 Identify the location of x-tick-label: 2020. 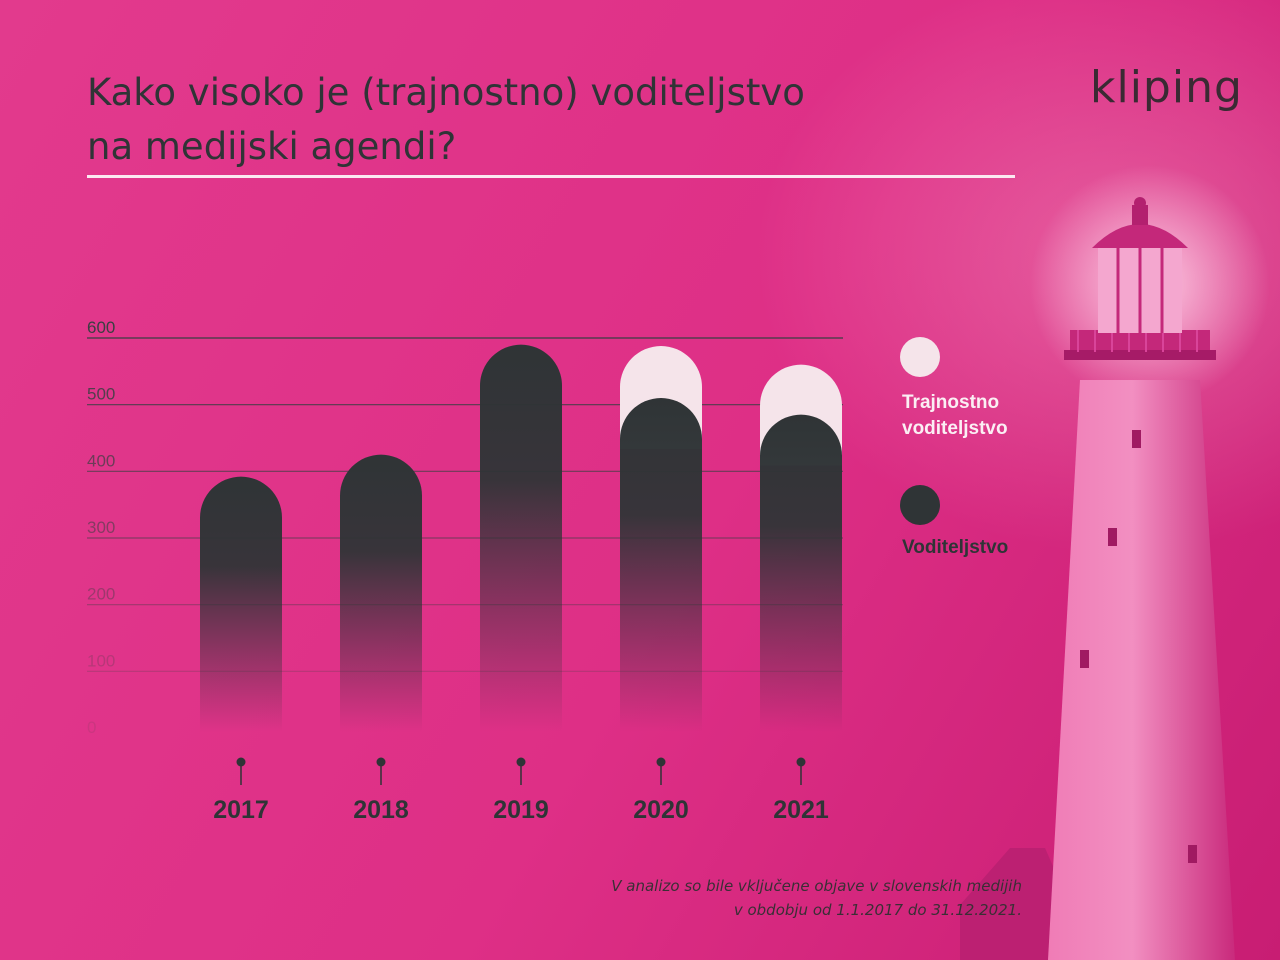
(661, 810).